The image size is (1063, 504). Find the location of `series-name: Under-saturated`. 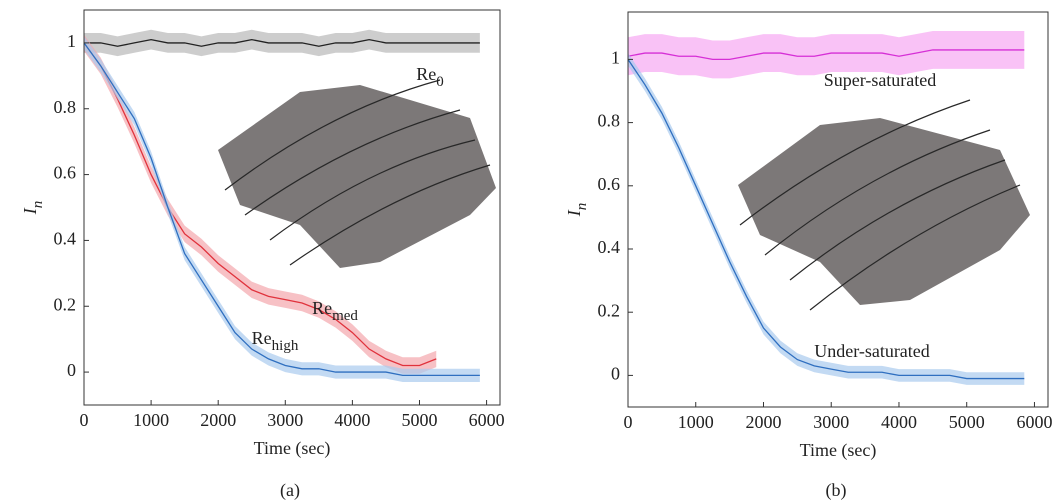

series-name: Under-saturated is located at coordinates (872, 351).